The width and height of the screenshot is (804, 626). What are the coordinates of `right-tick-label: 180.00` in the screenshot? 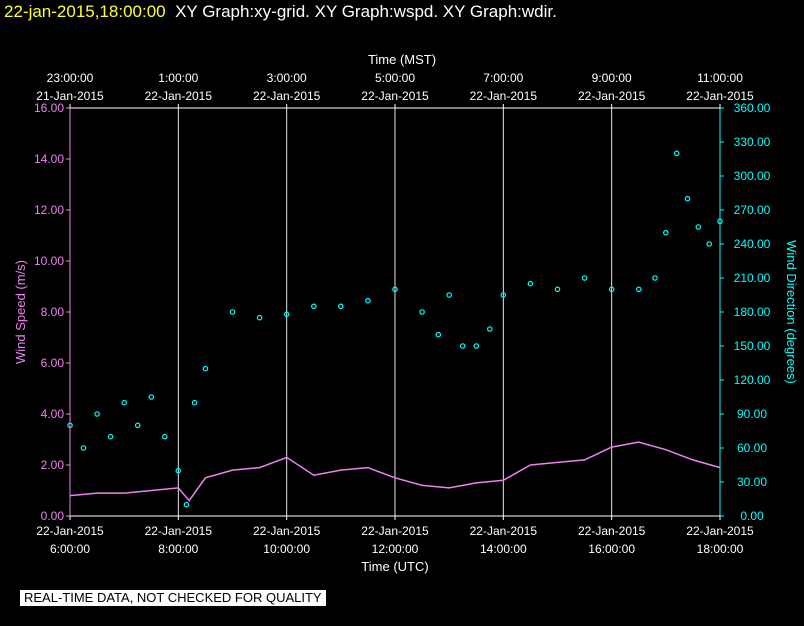 It's located at (752, 312).